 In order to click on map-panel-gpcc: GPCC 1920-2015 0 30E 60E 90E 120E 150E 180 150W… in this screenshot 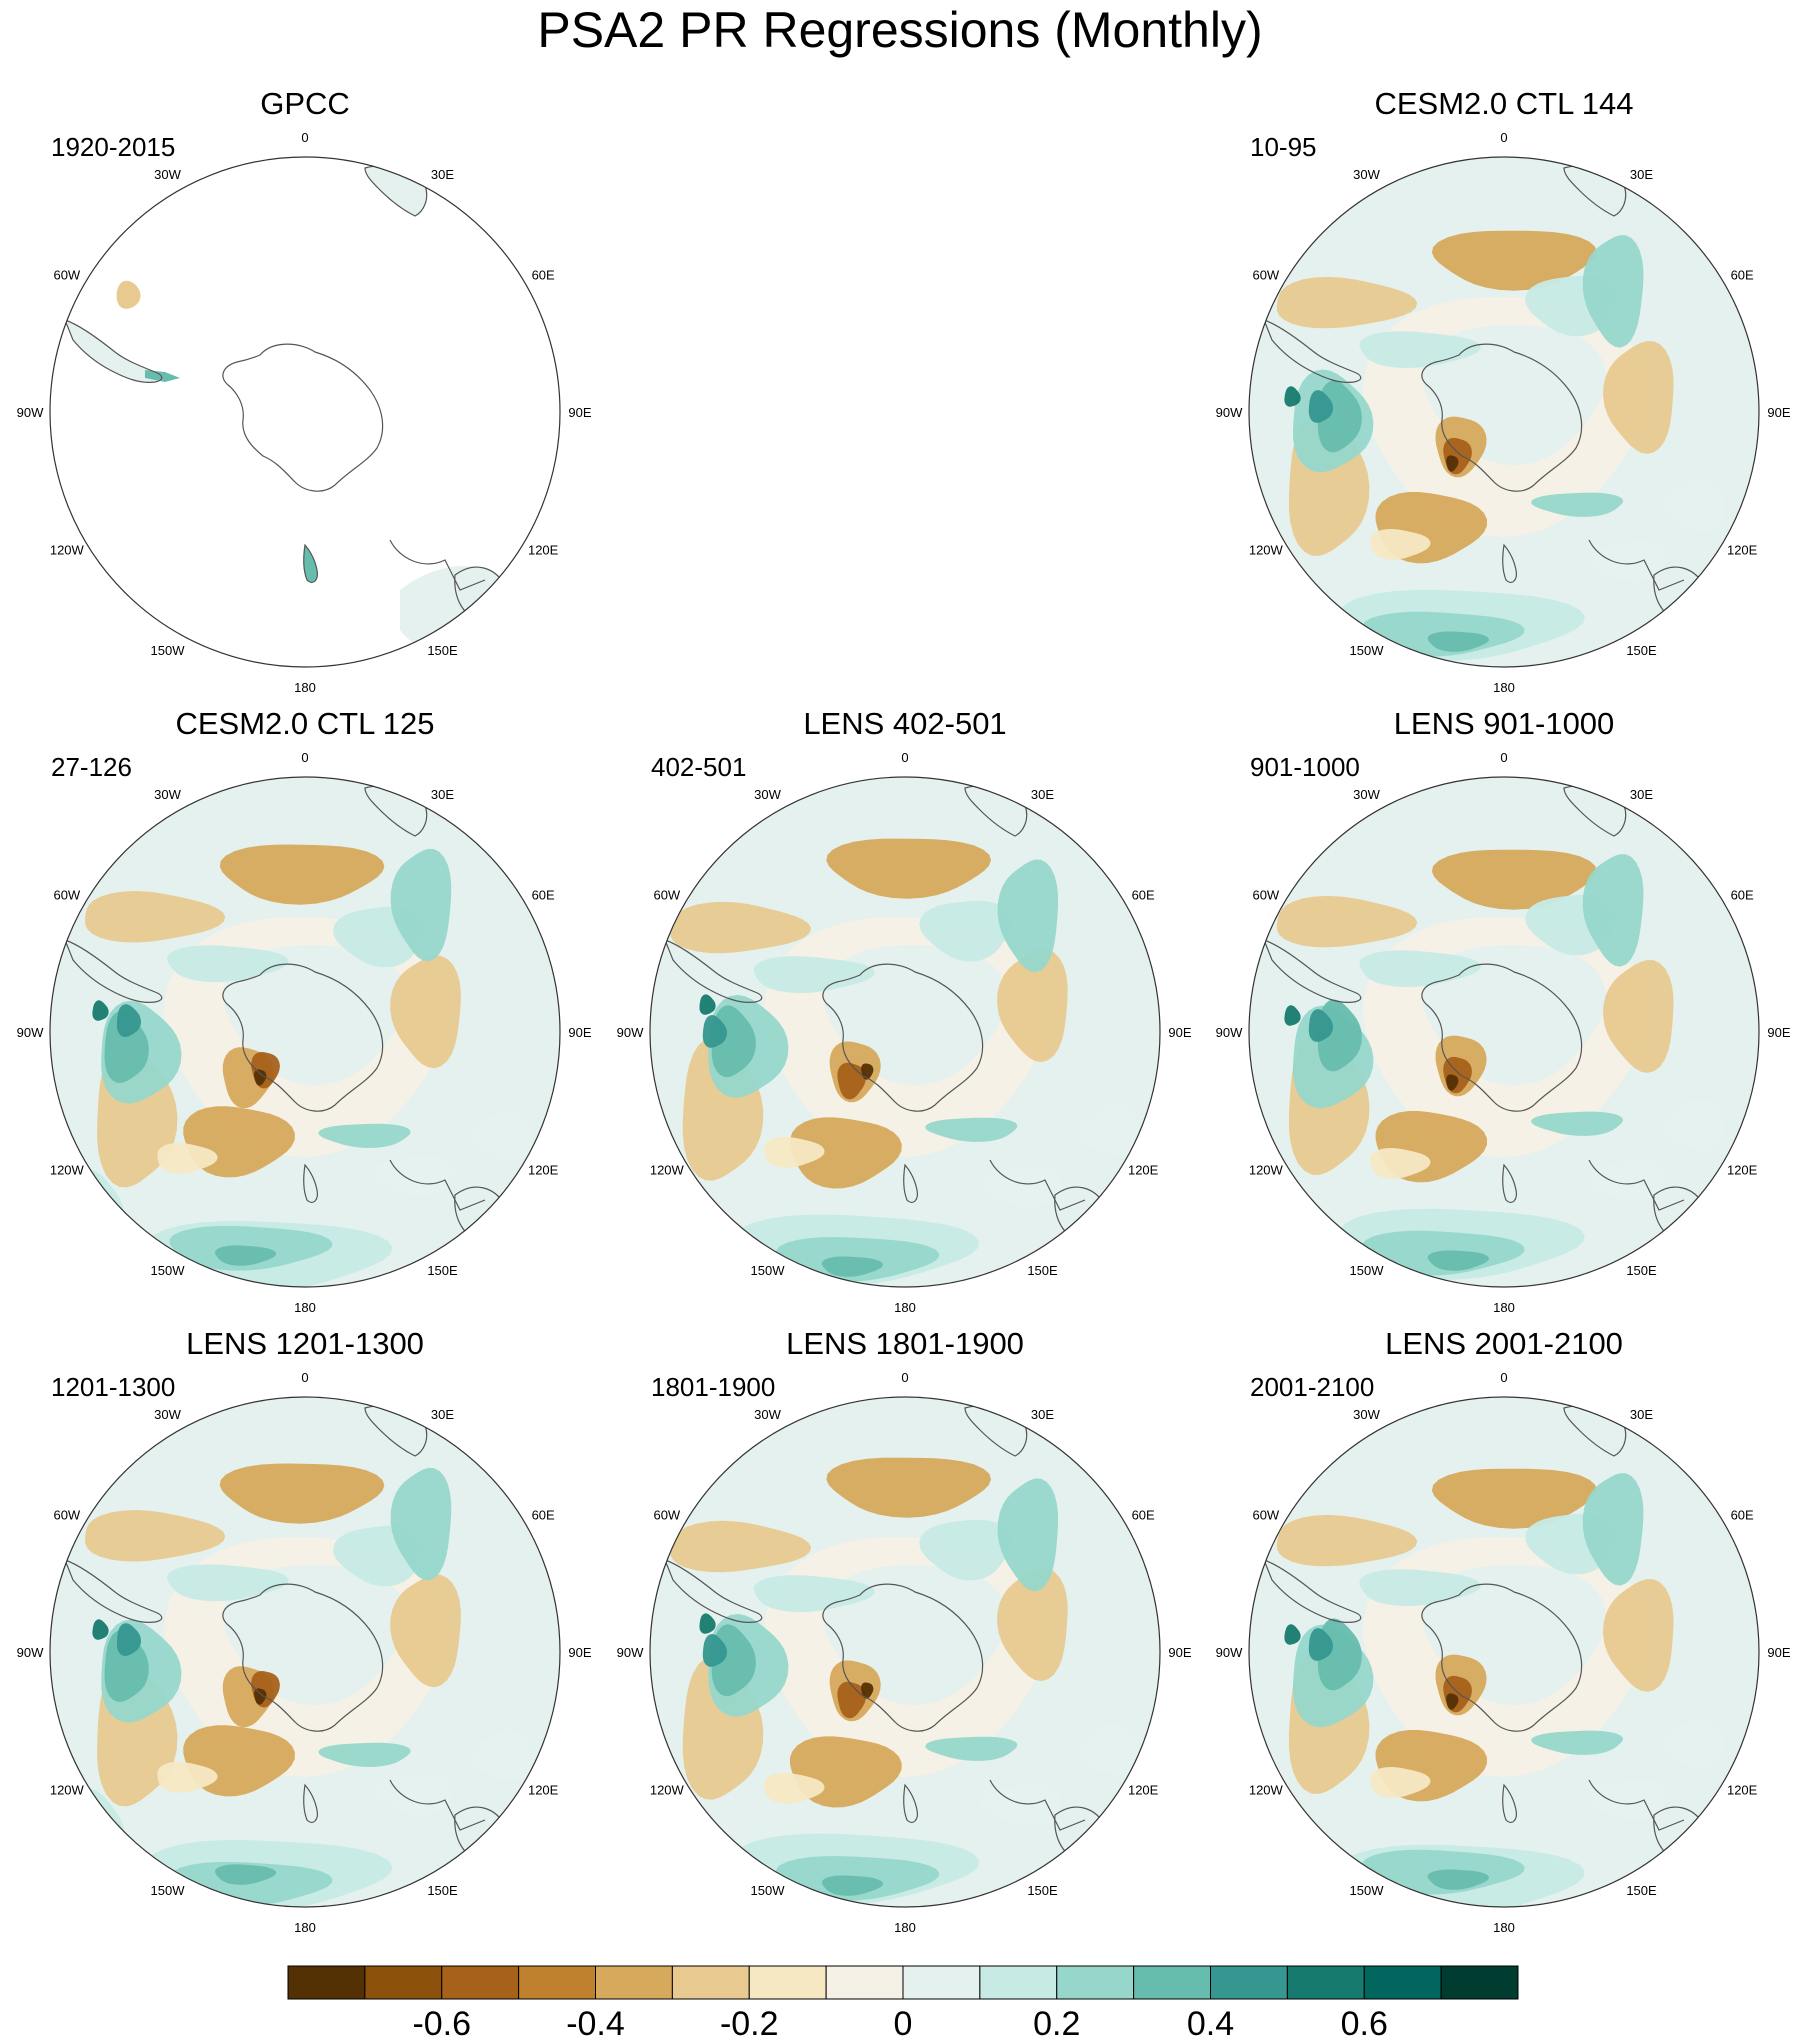, I will do `click(305, 390)`.